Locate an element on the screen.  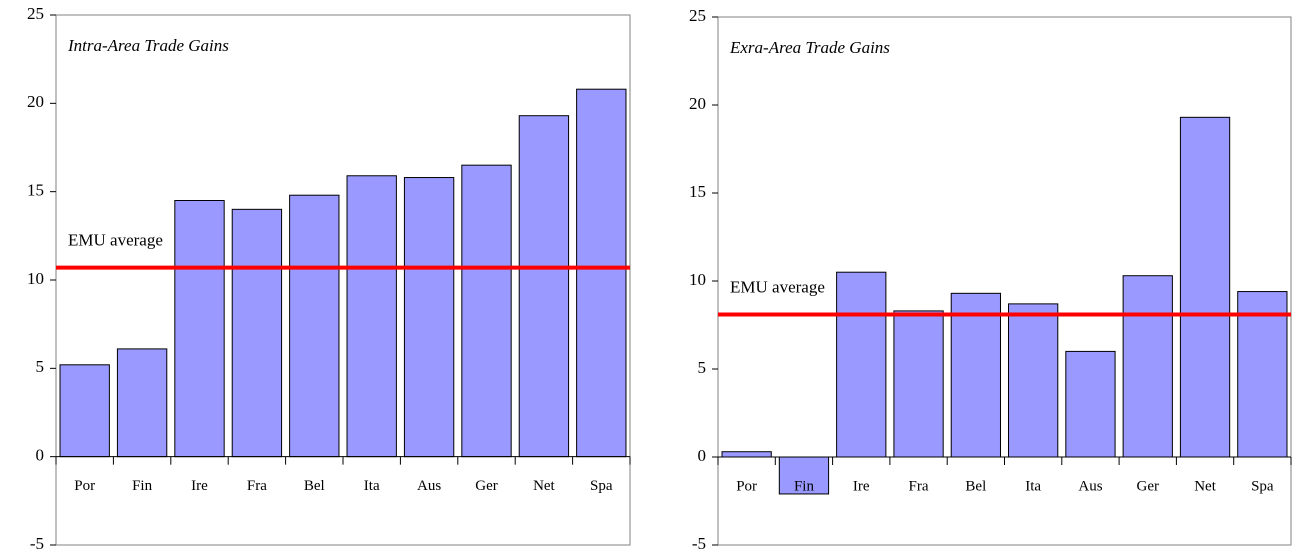
chart-title: Intra-Area Trade Gains is located at coordinates (148, 45).